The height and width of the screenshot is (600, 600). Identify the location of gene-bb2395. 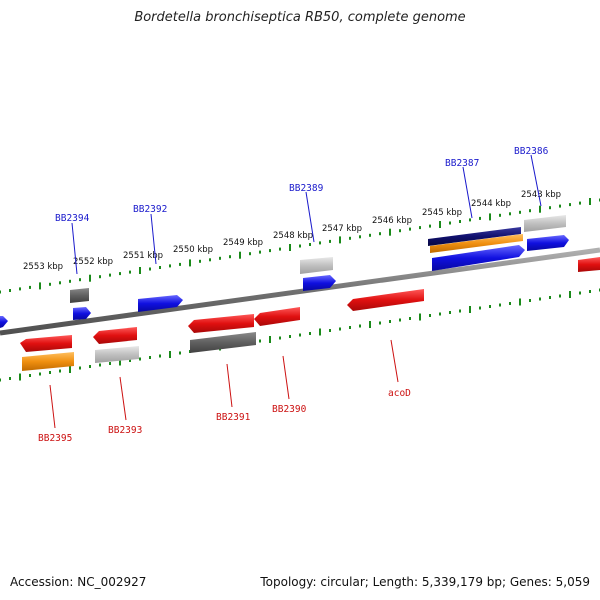
(46, 343).